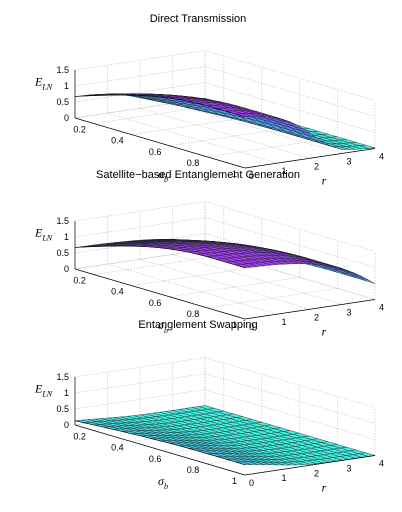  I want to click on y-axis-line, so click(310, 465).